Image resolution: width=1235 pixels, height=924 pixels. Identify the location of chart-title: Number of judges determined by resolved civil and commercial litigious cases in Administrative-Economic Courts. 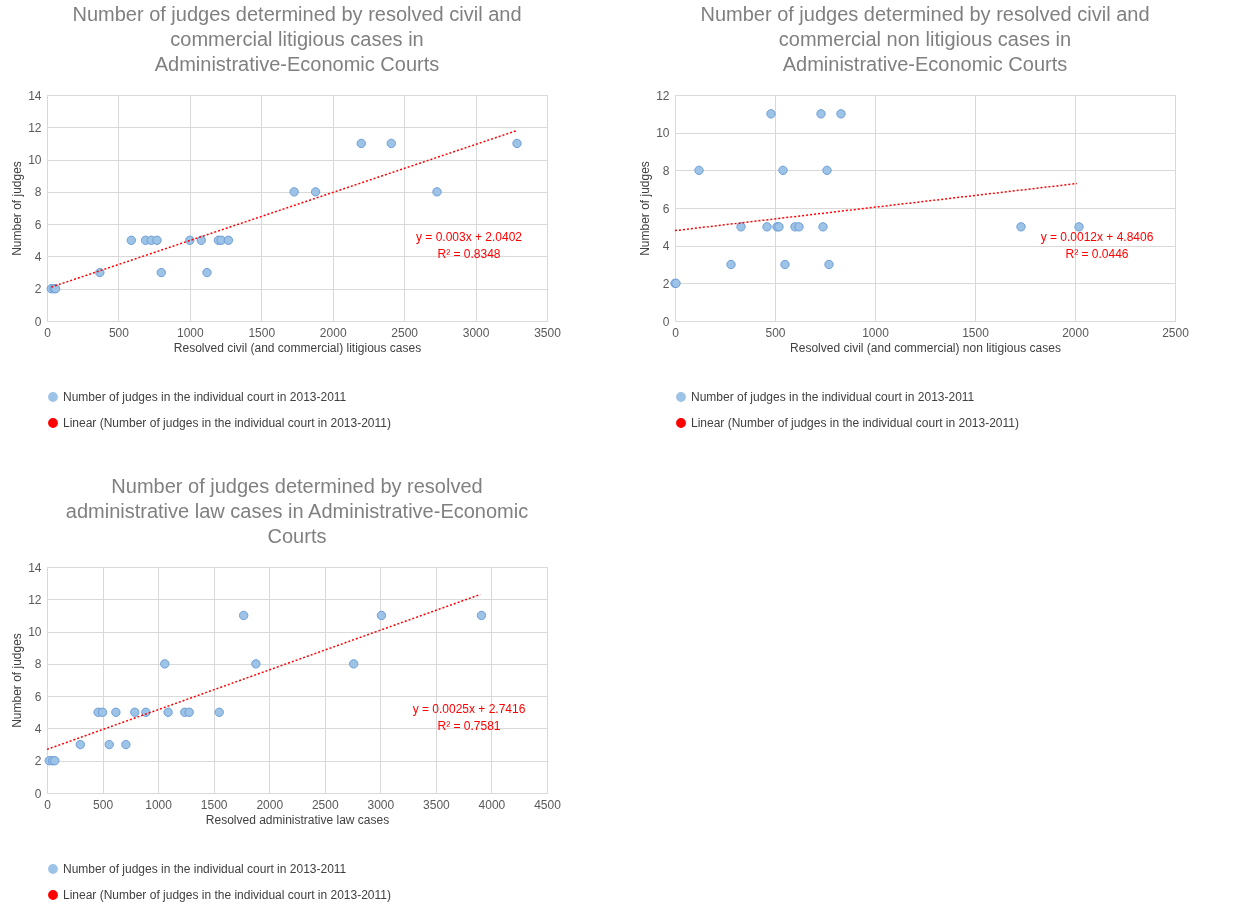
(297, 39).